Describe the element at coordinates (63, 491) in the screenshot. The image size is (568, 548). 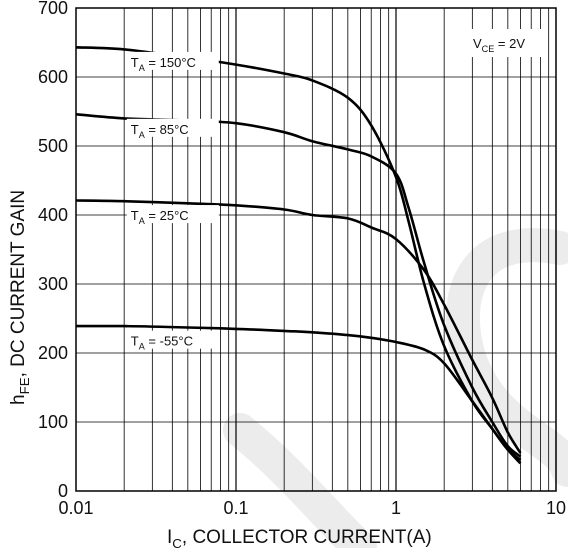
I see `y-tick-label: 0` at that location.